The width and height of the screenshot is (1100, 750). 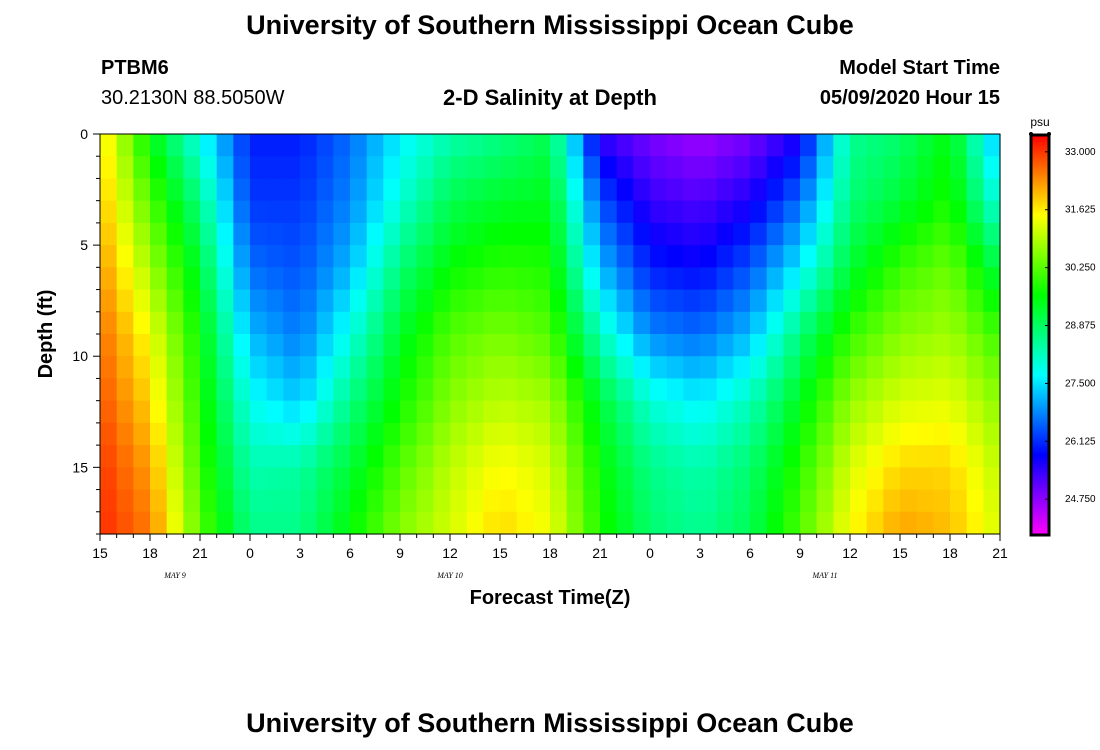 What do you see at coordinates (200, 553) in the screenshot?
I see `x-tick-label: 21` at bounding box center [200, 553].